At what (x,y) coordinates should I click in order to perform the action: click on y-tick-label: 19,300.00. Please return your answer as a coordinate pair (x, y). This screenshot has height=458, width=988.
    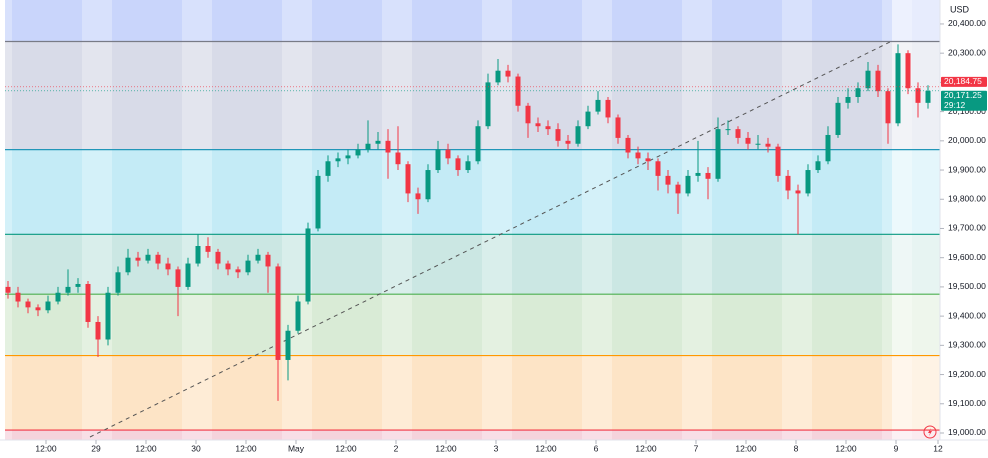
    Looking at the image, I should click on (967, 345).